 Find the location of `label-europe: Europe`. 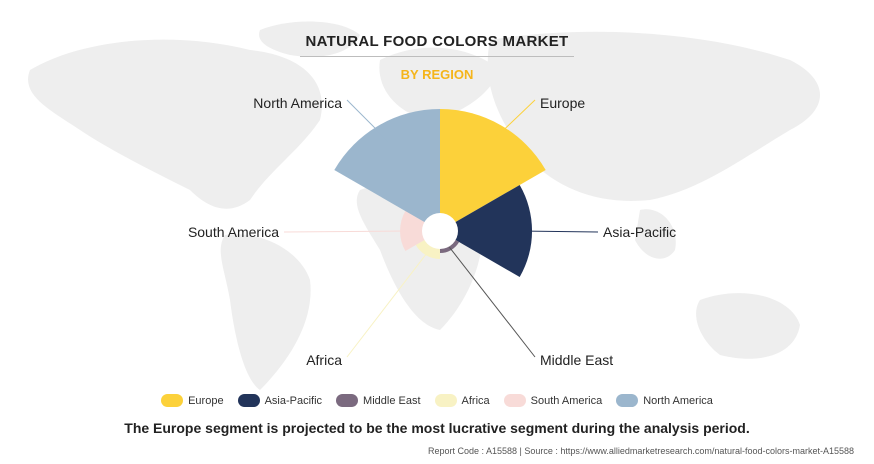

label-europe: Europe is located at coordinates (562, 103).